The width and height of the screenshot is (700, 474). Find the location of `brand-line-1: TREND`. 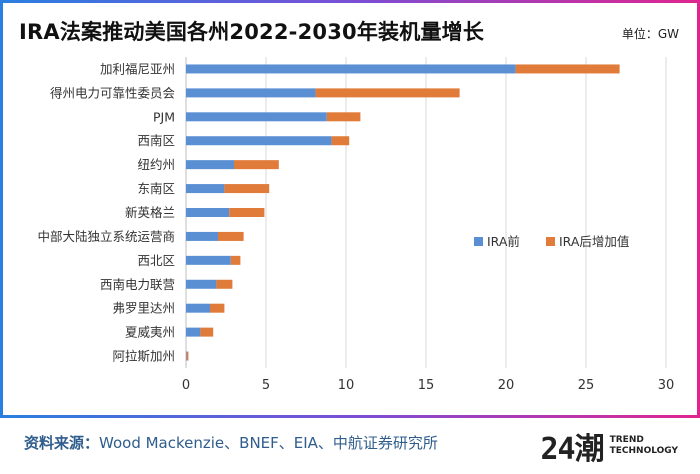

brand-line-1: TREND is located at coordinates (626, 440).